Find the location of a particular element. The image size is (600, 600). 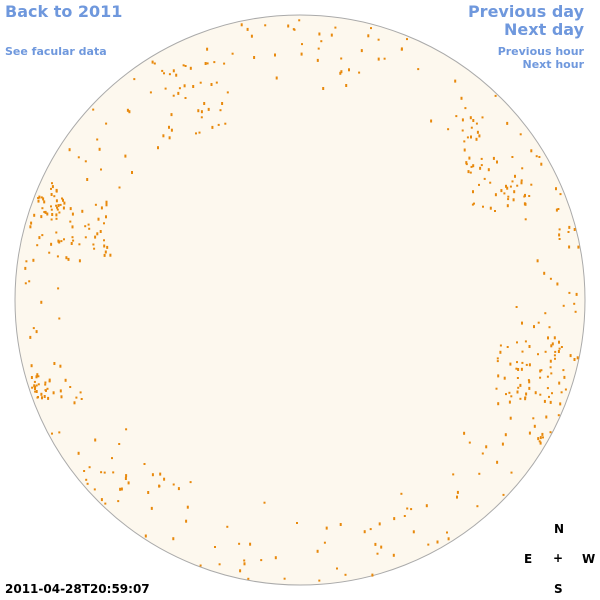

previous-hour-link: Previous hour is located at coordinates (540, 51).